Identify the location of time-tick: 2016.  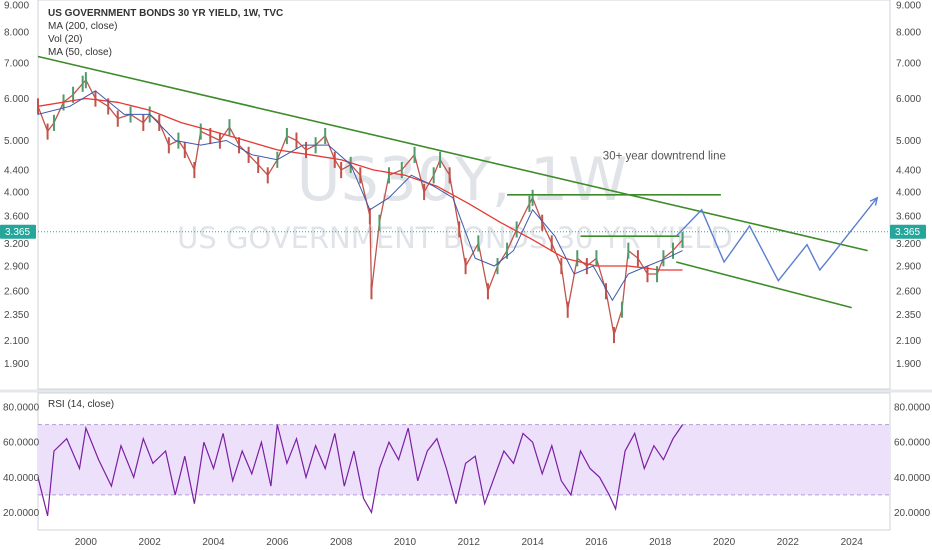
(596, 542).